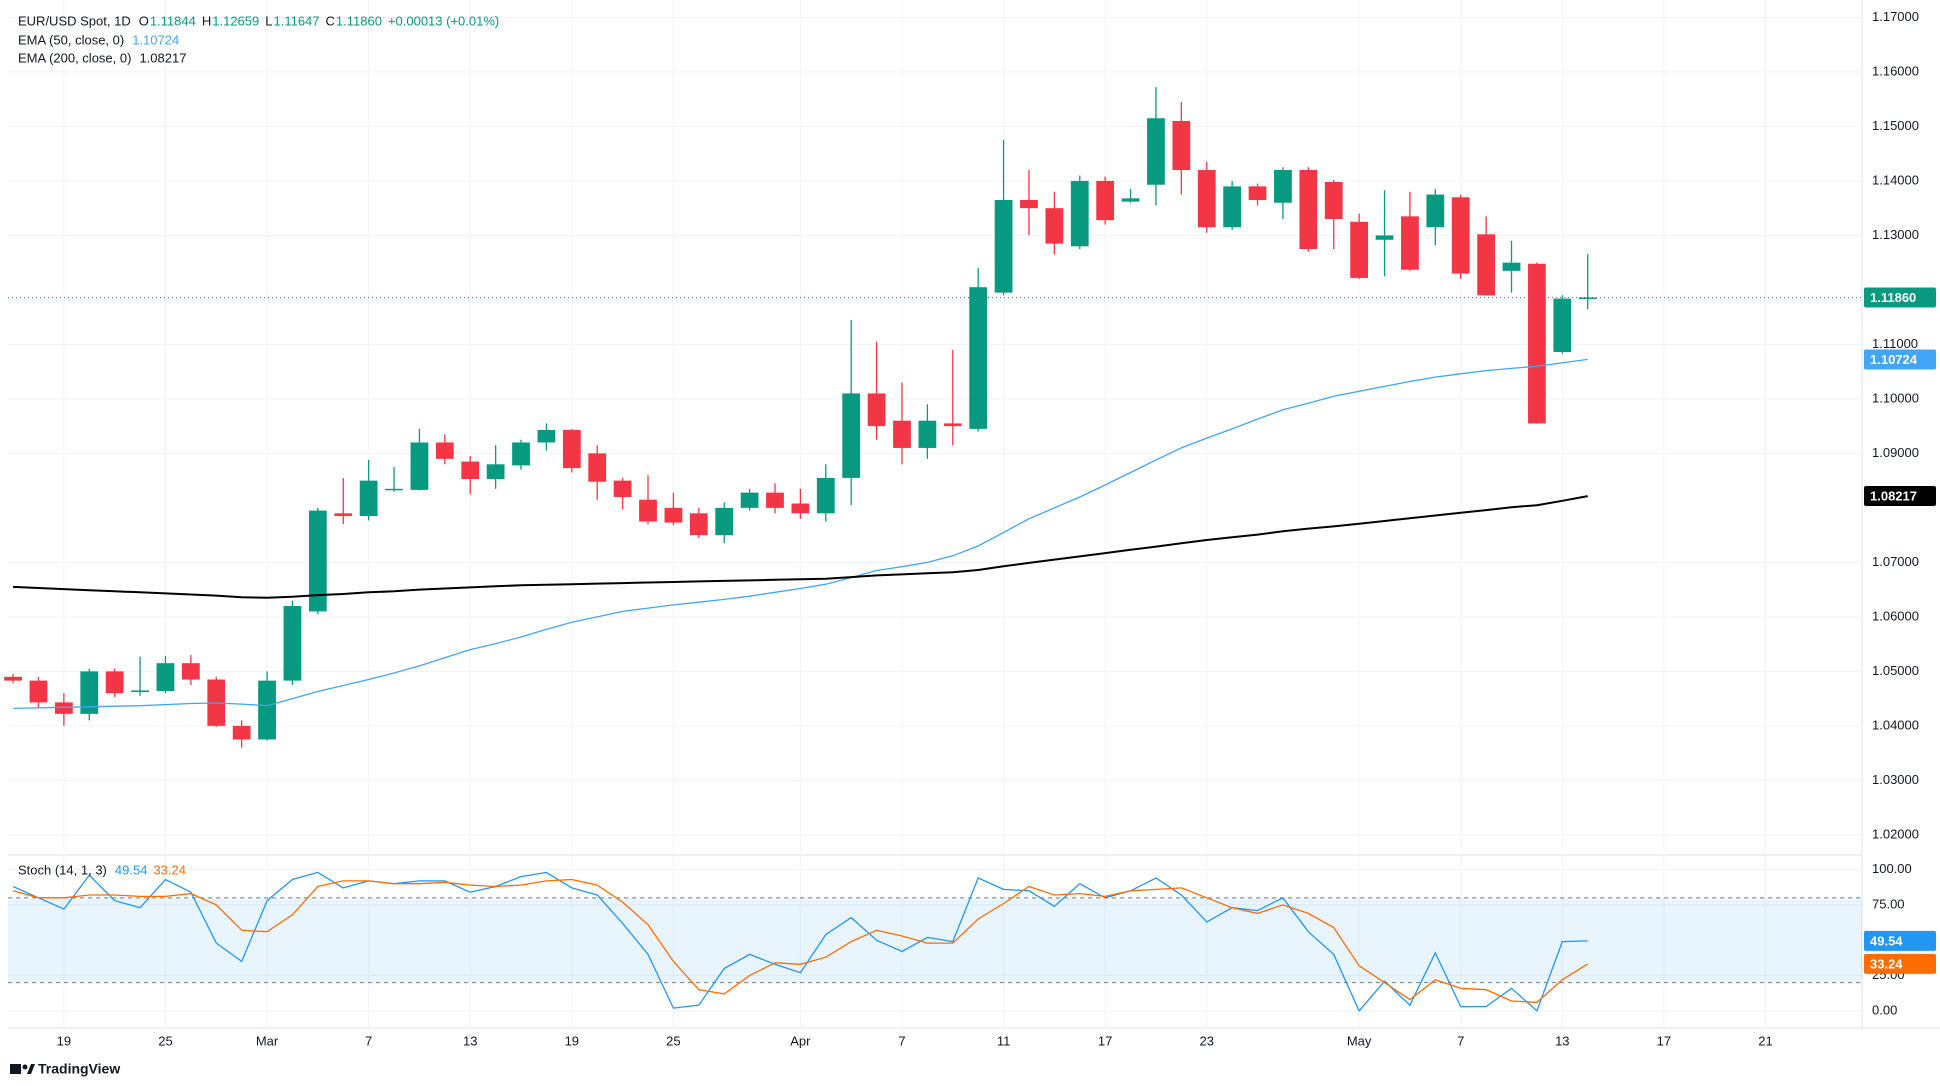 The height and width of the screenshot is (1086, 1940). What do you see at coordinates (1894, 359) in the screenshot?
I see `price-badge-label: 1.10724` at bounding box center [1894, 359].